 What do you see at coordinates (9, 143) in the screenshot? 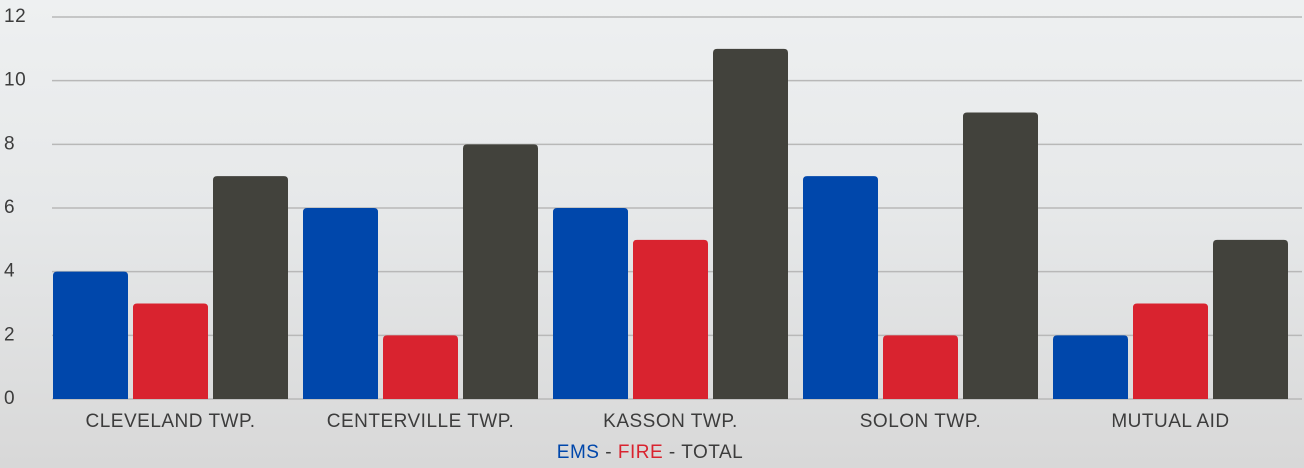
I see `y-tick-label: 8` at bounding box center [9, 143].